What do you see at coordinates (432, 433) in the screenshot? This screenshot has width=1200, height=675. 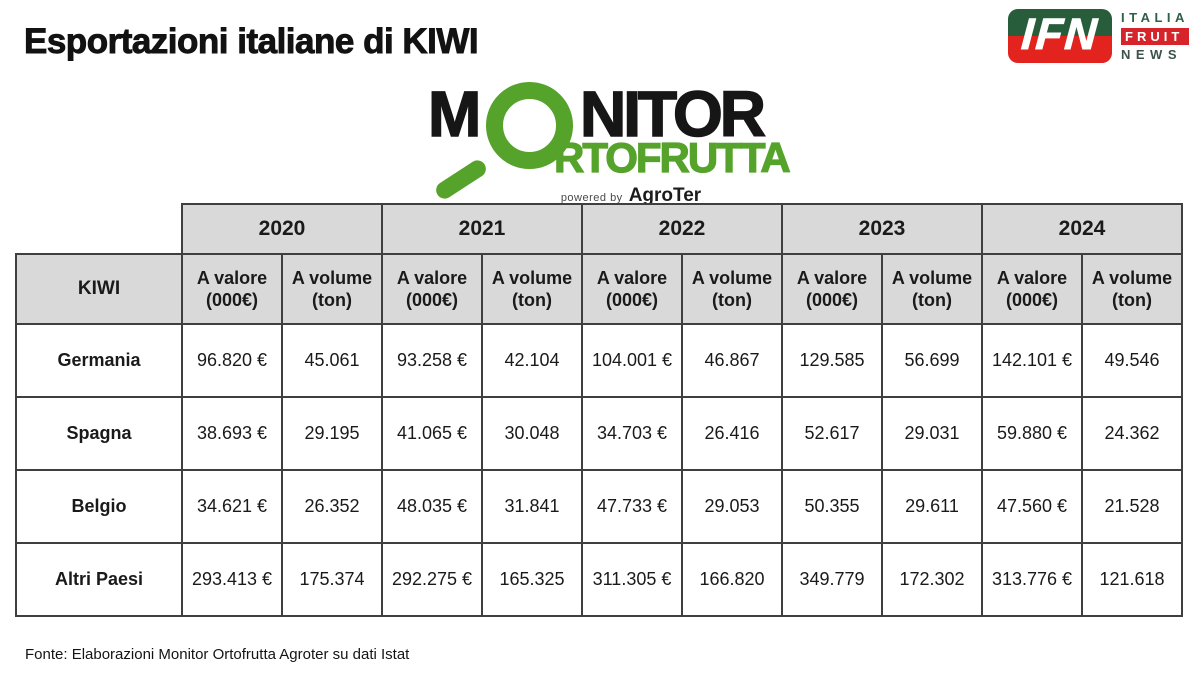 I see `value-spagna-2021-valore: 41.065 €` at bounding box center [432, 433].